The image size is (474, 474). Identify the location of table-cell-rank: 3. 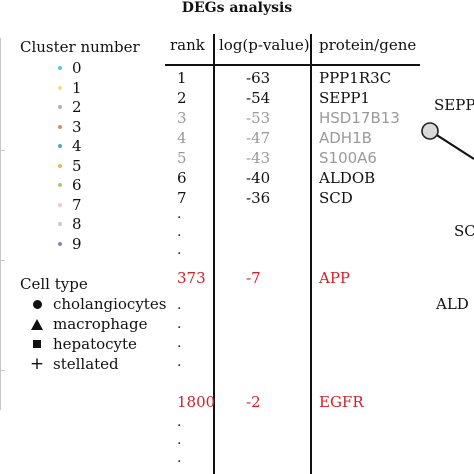
(182, 118).